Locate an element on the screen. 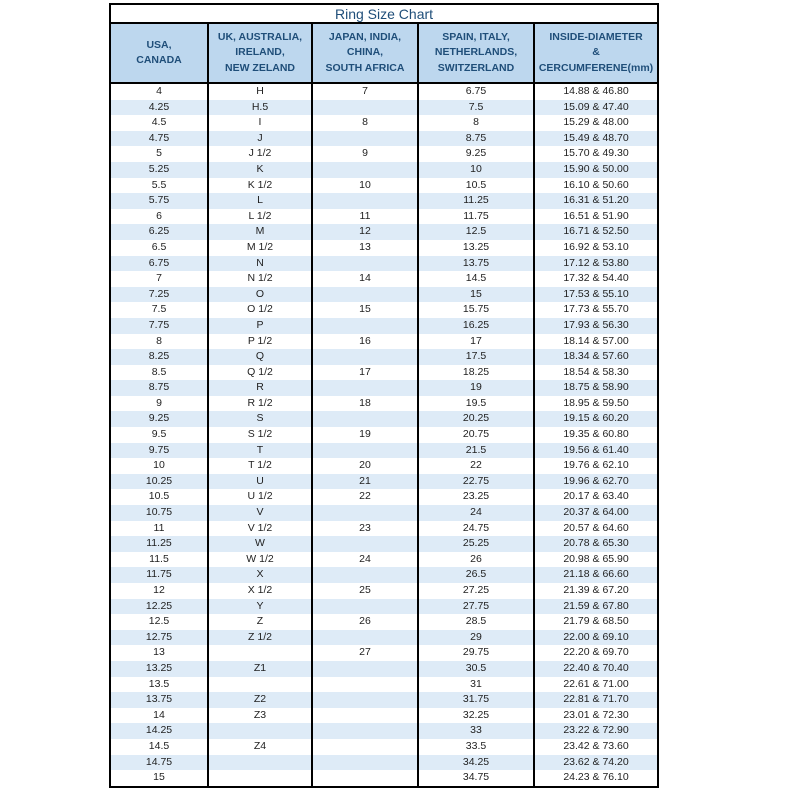 This screenshot has width=794, height=794. table-cell: 20.17 & 63.40 is located at coordinates (596, 497).